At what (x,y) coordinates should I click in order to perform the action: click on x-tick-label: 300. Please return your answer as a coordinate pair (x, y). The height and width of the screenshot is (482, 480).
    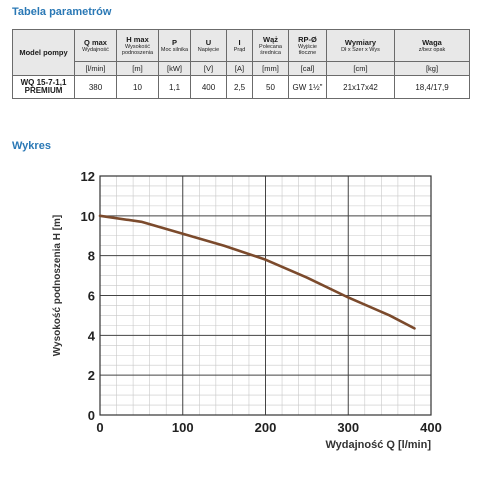
    Looking at the image, I should click on (348, 427).